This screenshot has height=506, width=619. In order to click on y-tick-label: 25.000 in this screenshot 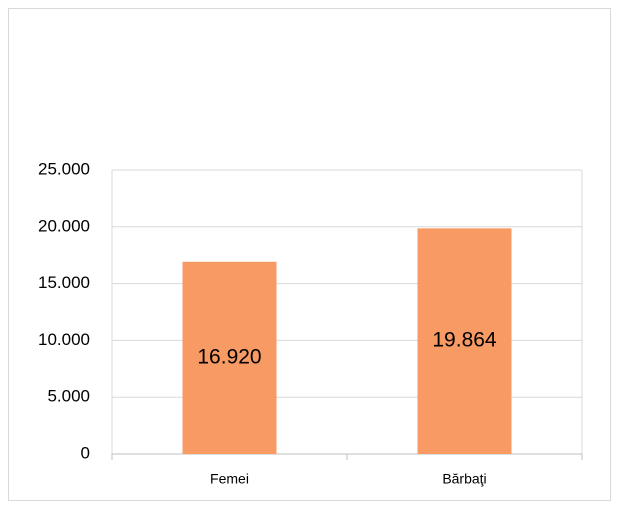, I will do `click(64, 168)`.